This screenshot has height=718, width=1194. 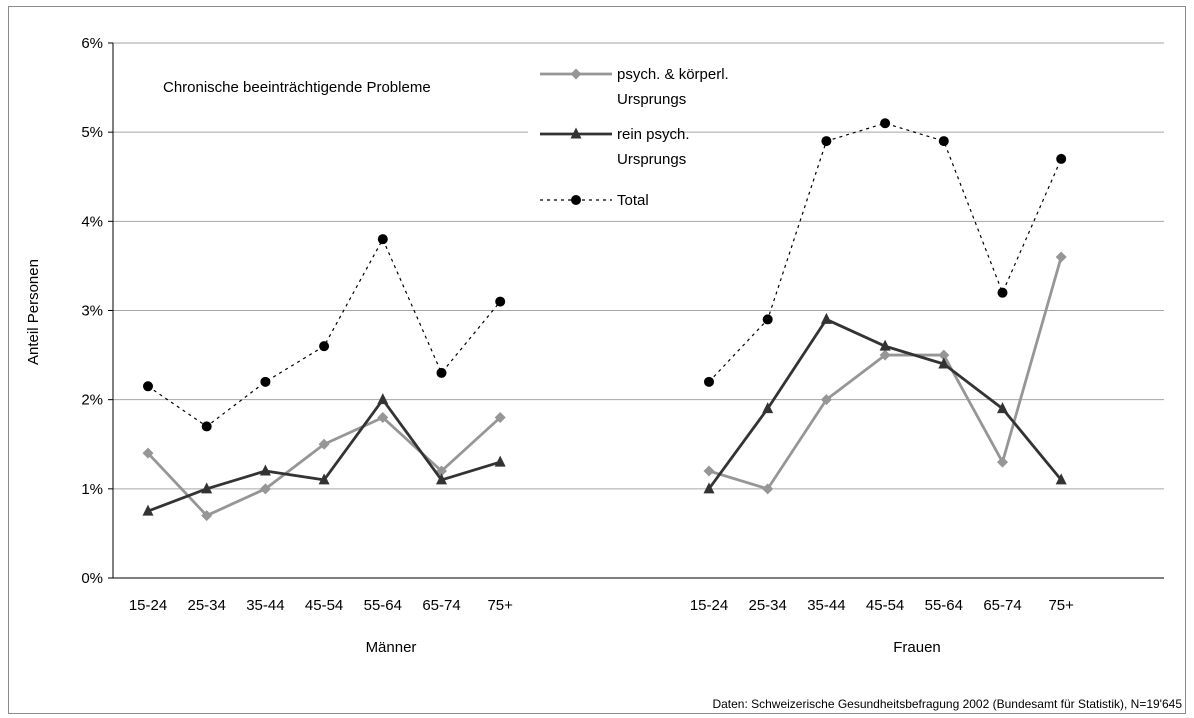 I want to click on y-tick-label: 2%, so click(x=92, y=400).